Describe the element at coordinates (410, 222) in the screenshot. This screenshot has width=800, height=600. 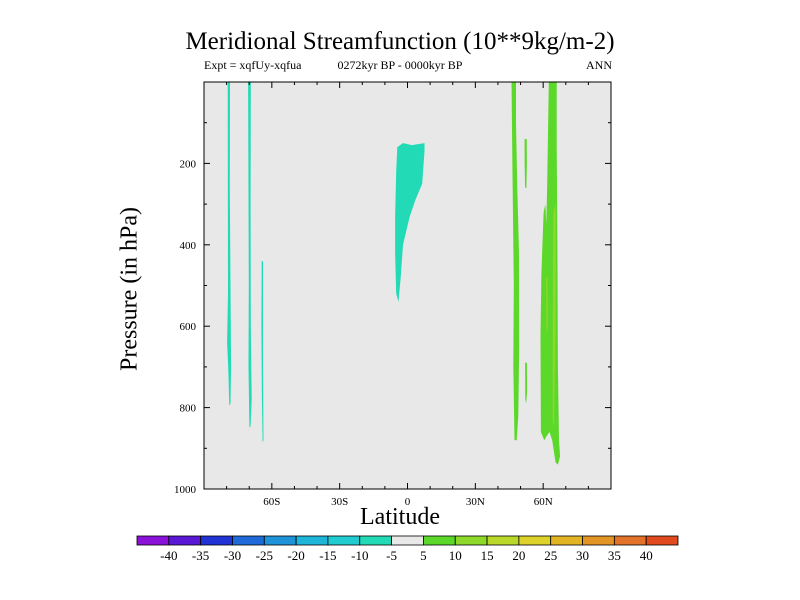
I see `teal-equatorial-cell` at that location.